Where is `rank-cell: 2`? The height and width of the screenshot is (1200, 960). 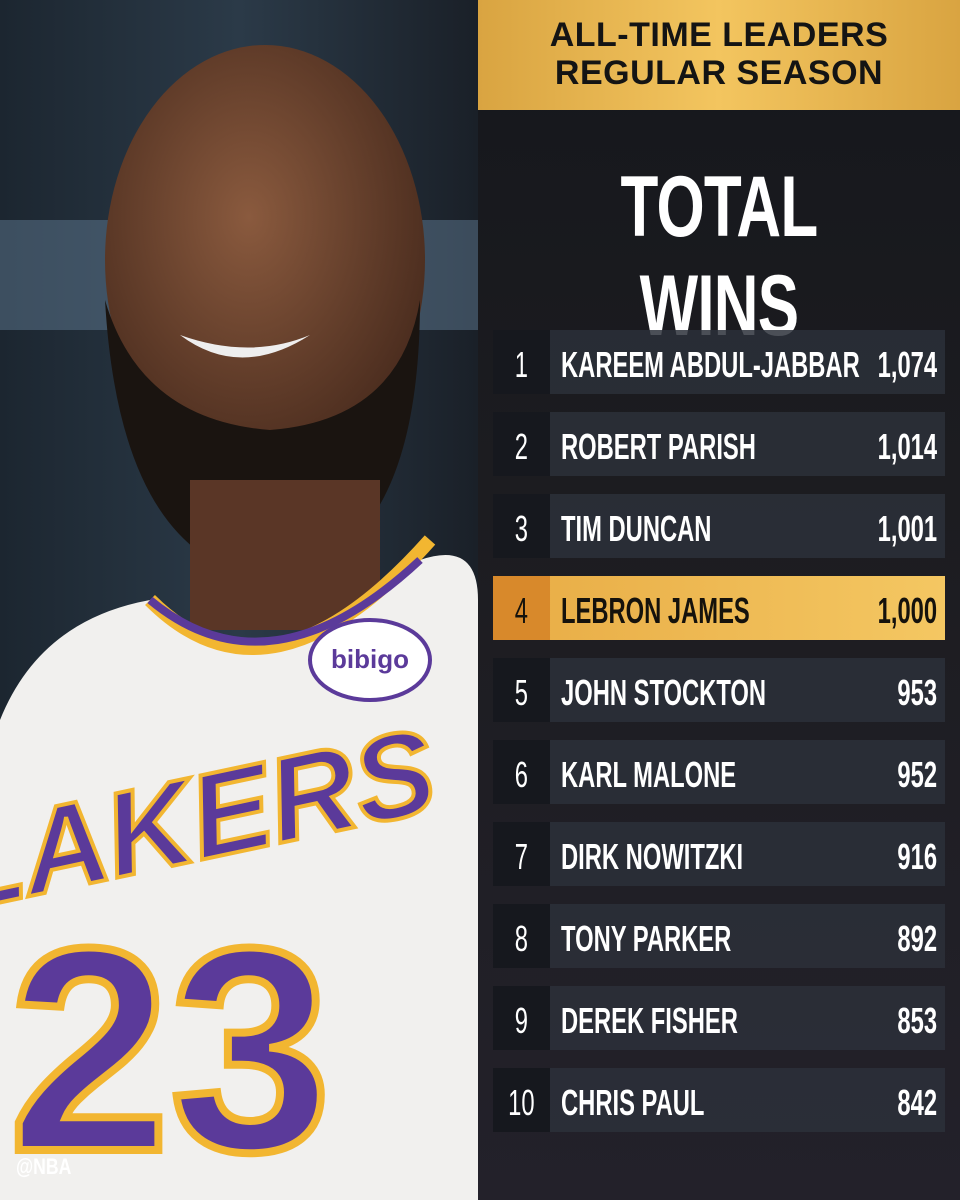 rank-cell: 2 is located at coordinates (521, 444).